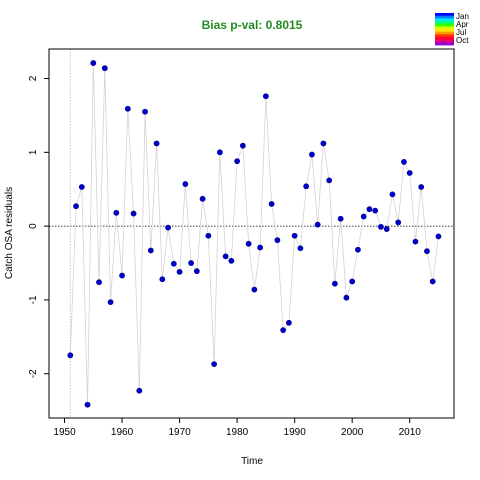 The width and height of the screenshot is (480, 480). Describe the element at coordinates (462, 16) in the screenshot. I see `legend-label: Jan` at that location.